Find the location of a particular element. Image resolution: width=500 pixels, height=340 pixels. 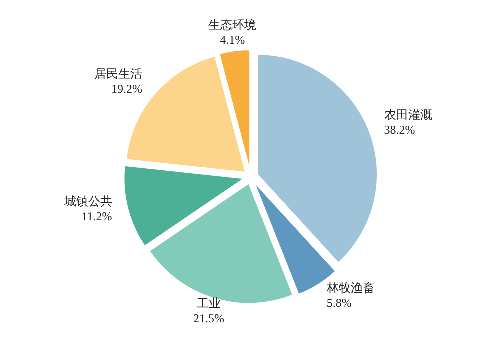

slice-label: 农田灌溉 is located at coordinates (408, 115).